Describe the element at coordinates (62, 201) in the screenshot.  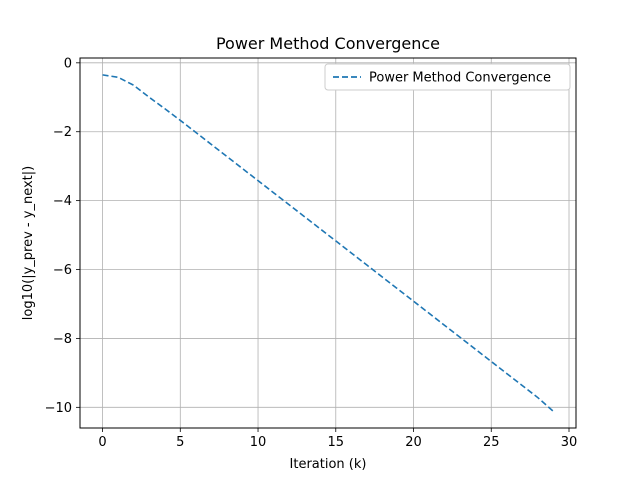
I see `y-tick-label: −4` at that location.